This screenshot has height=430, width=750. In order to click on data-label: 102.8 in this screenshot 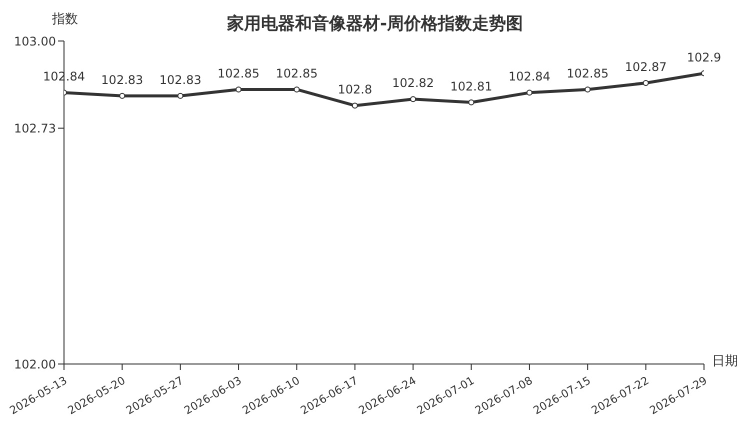, I will do `click(355, 89)`.